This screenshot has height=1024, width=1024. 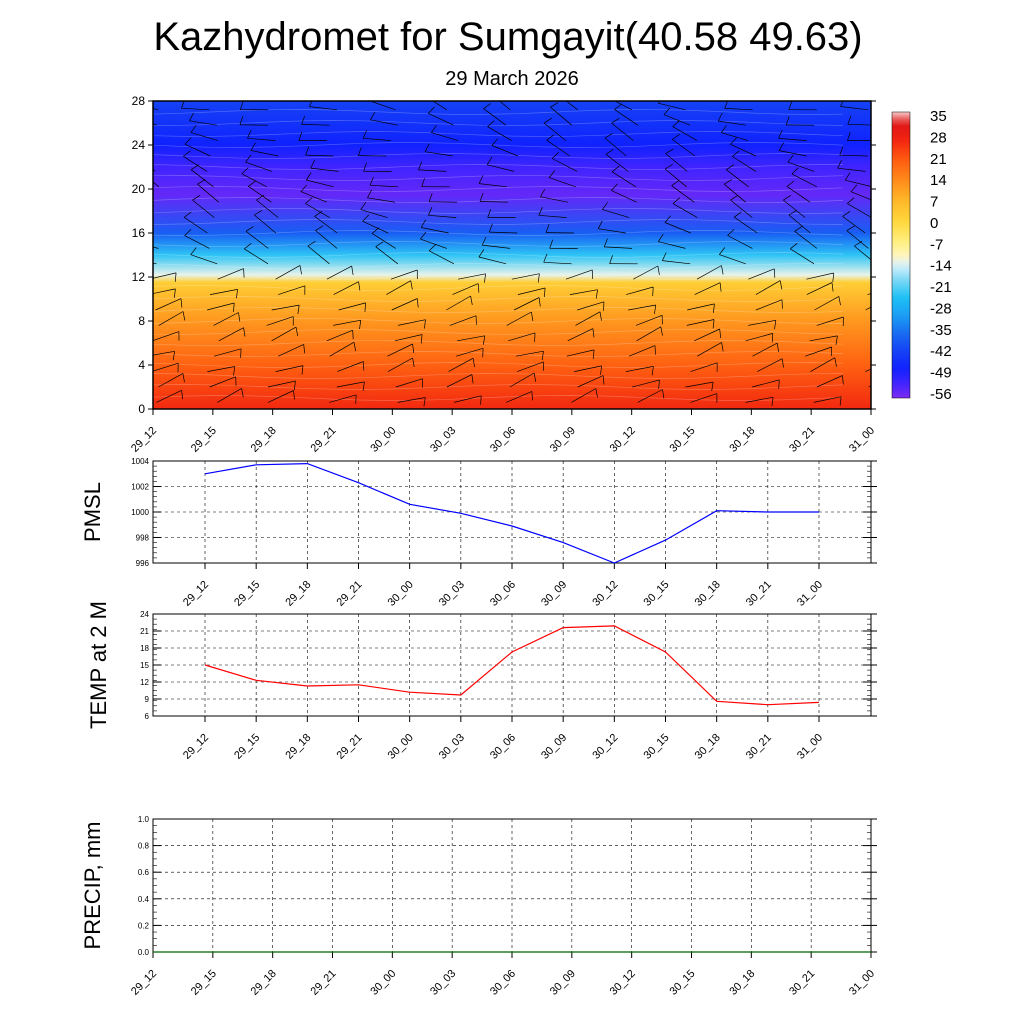 I want to click on x-tick-label: 31_00, so click(x=862, y=440).